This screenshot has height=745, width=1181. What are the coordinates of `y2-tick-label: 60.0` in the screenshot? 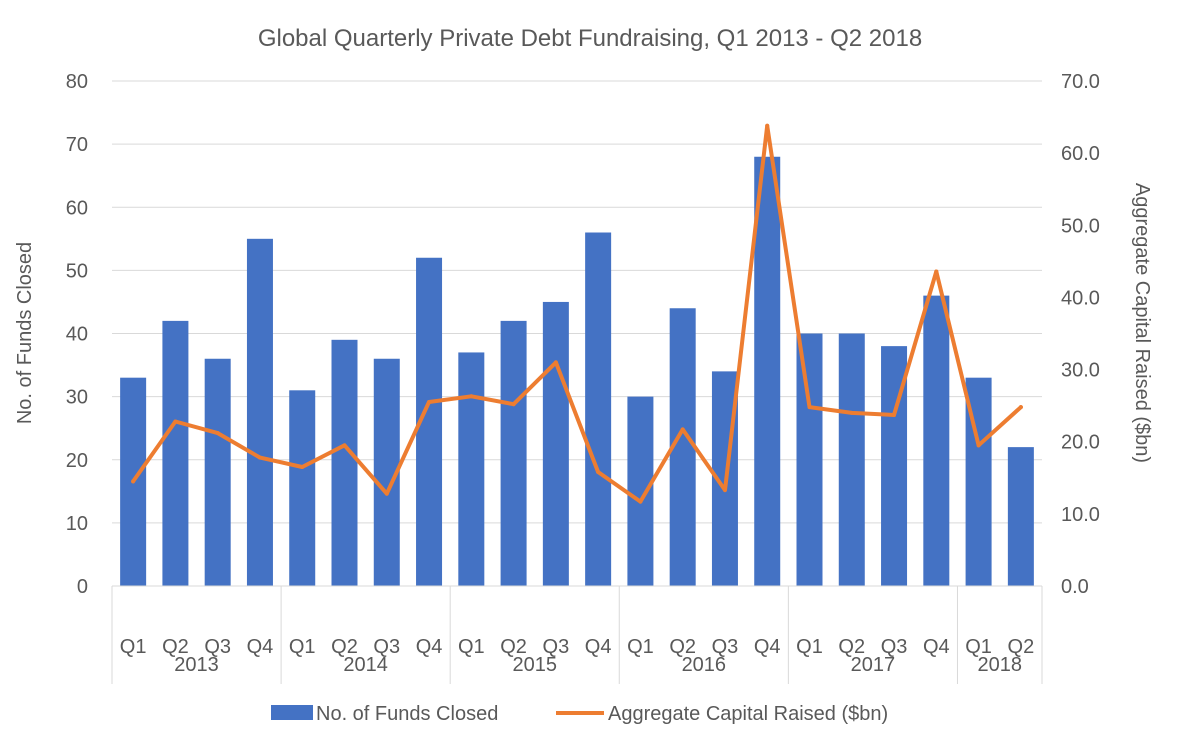 It's located at (1080, 154).